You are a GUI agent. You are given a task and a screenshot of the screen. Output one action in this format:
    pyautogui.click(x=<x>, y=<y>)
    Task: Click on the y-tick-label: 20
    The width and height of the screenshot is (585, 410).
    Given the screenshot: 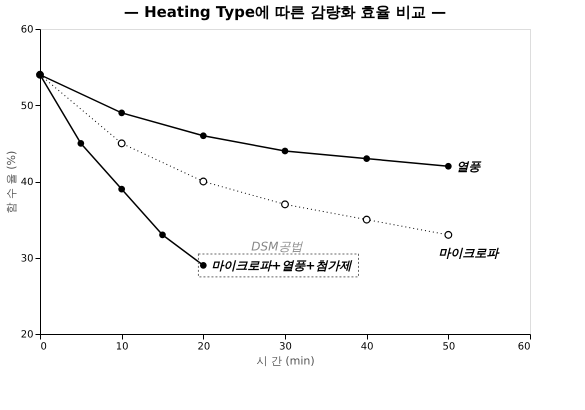 What is the action you would take?
    pyautogui.click(x=27, y=335)
    